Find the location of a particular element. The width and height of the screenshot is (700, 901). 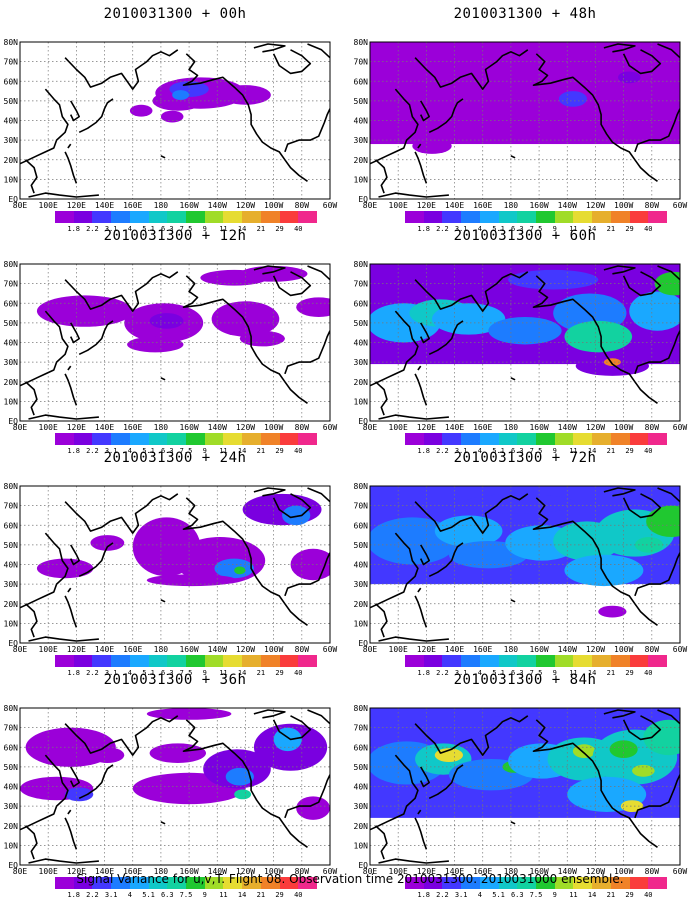

colorbar-label: 4 is located at coordinates (129, 229).